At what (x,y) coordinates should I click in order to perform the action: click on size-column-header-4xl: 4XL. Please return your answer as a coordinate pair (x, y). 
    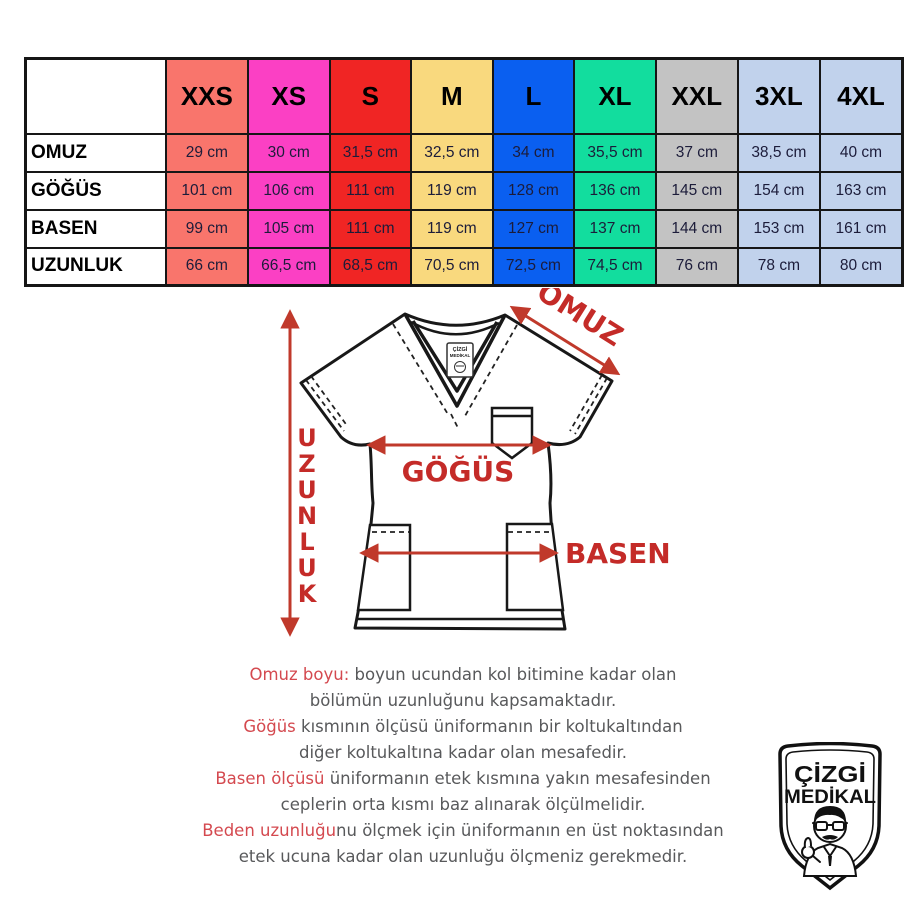
    Looking at the image, I should click on (861, 96).